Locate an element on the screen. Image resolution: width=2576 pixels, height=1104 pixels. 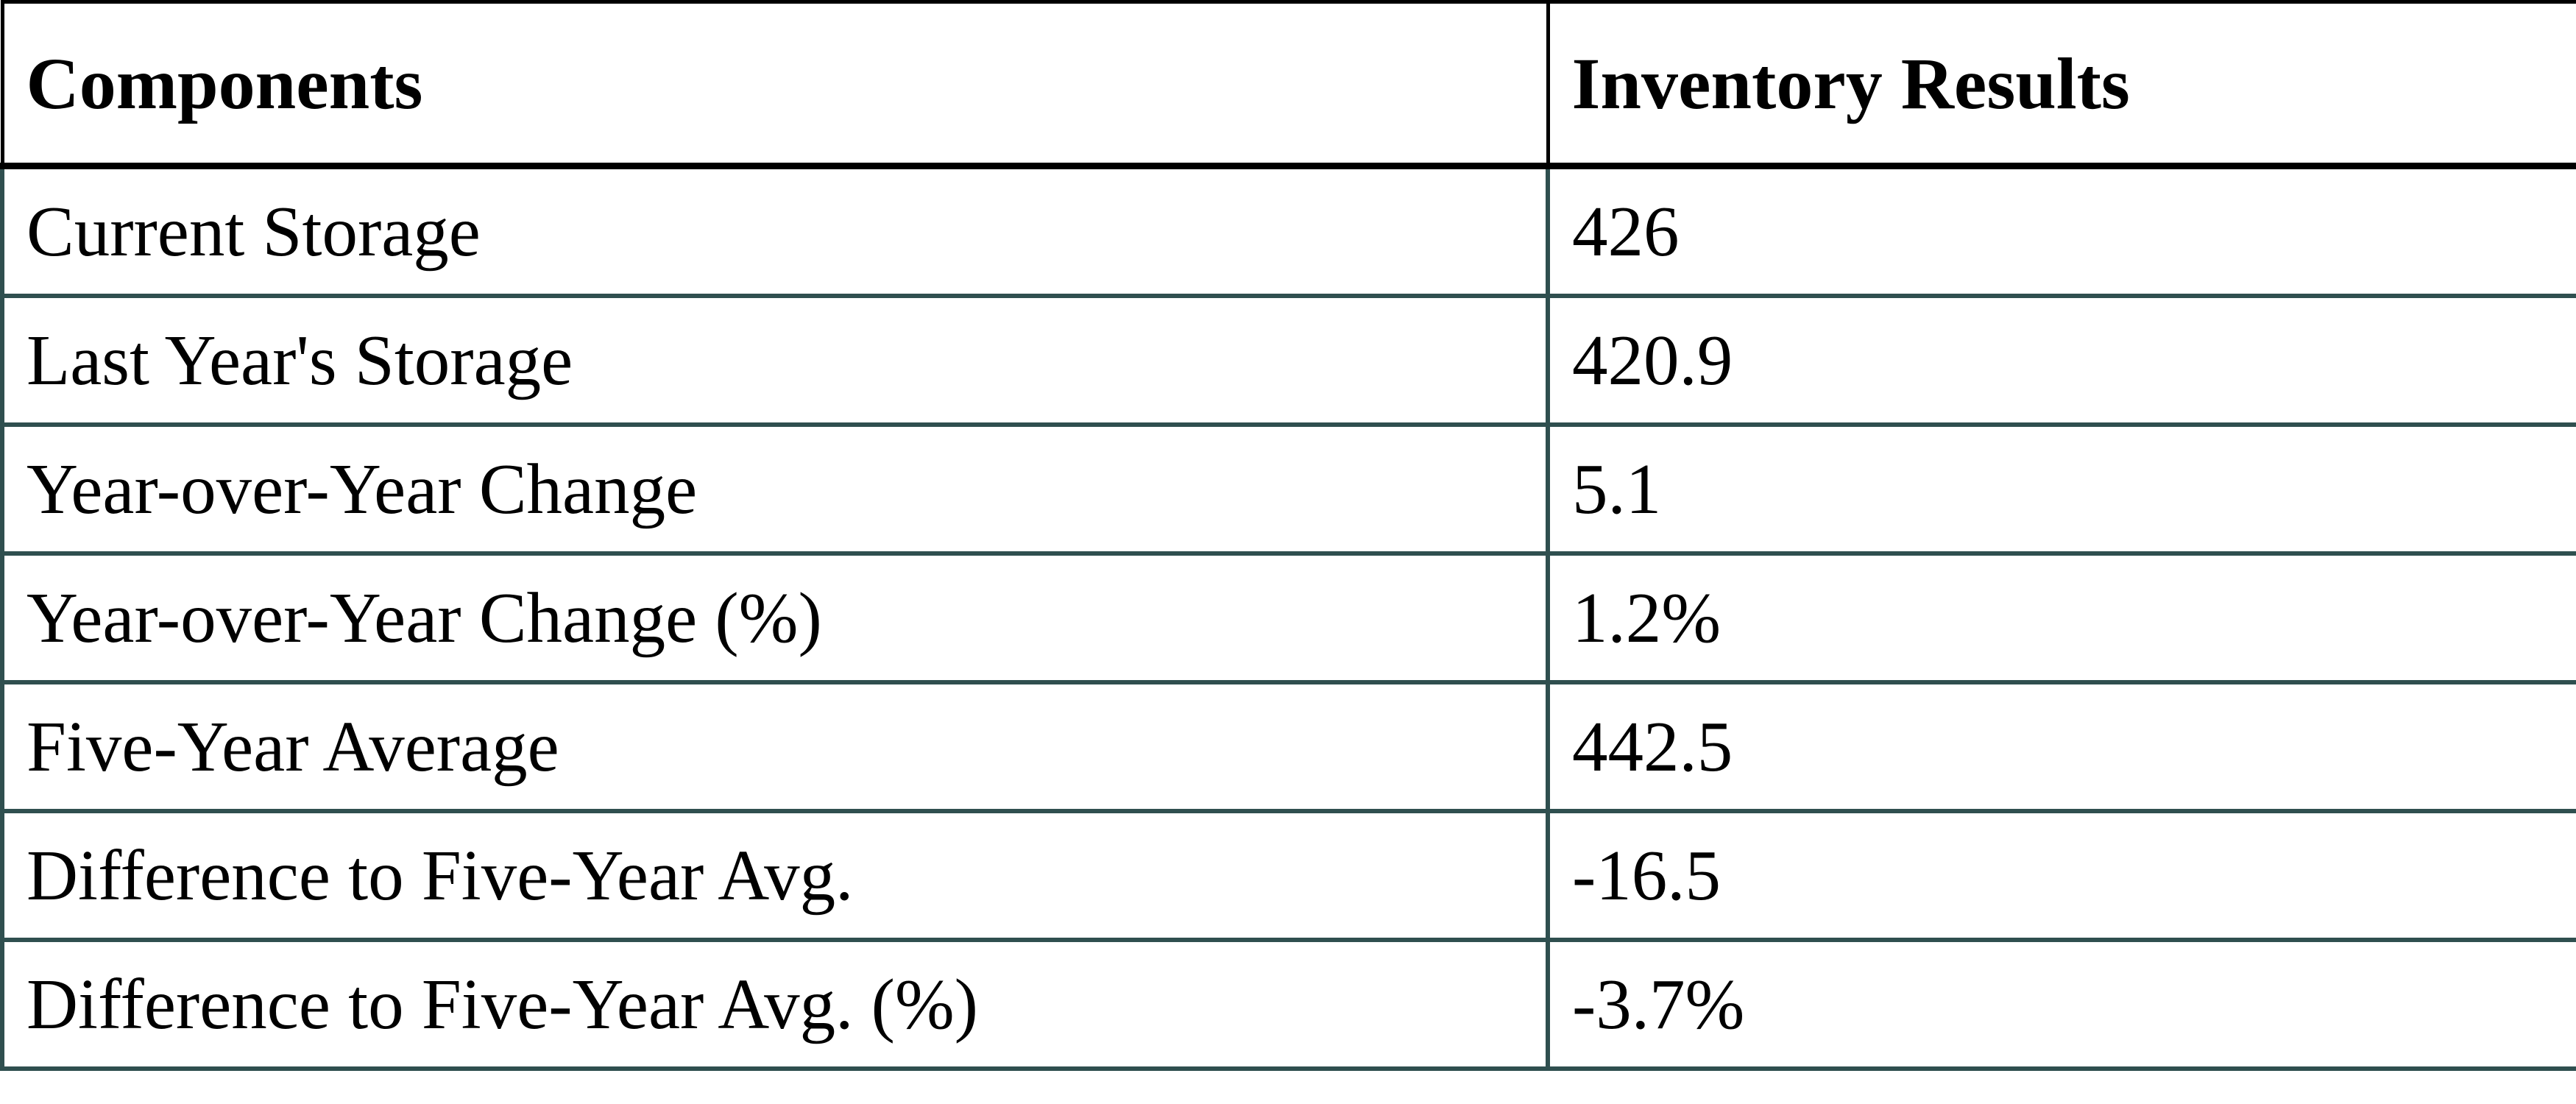
column-header-components: Components is located at coordinates (775, 84).